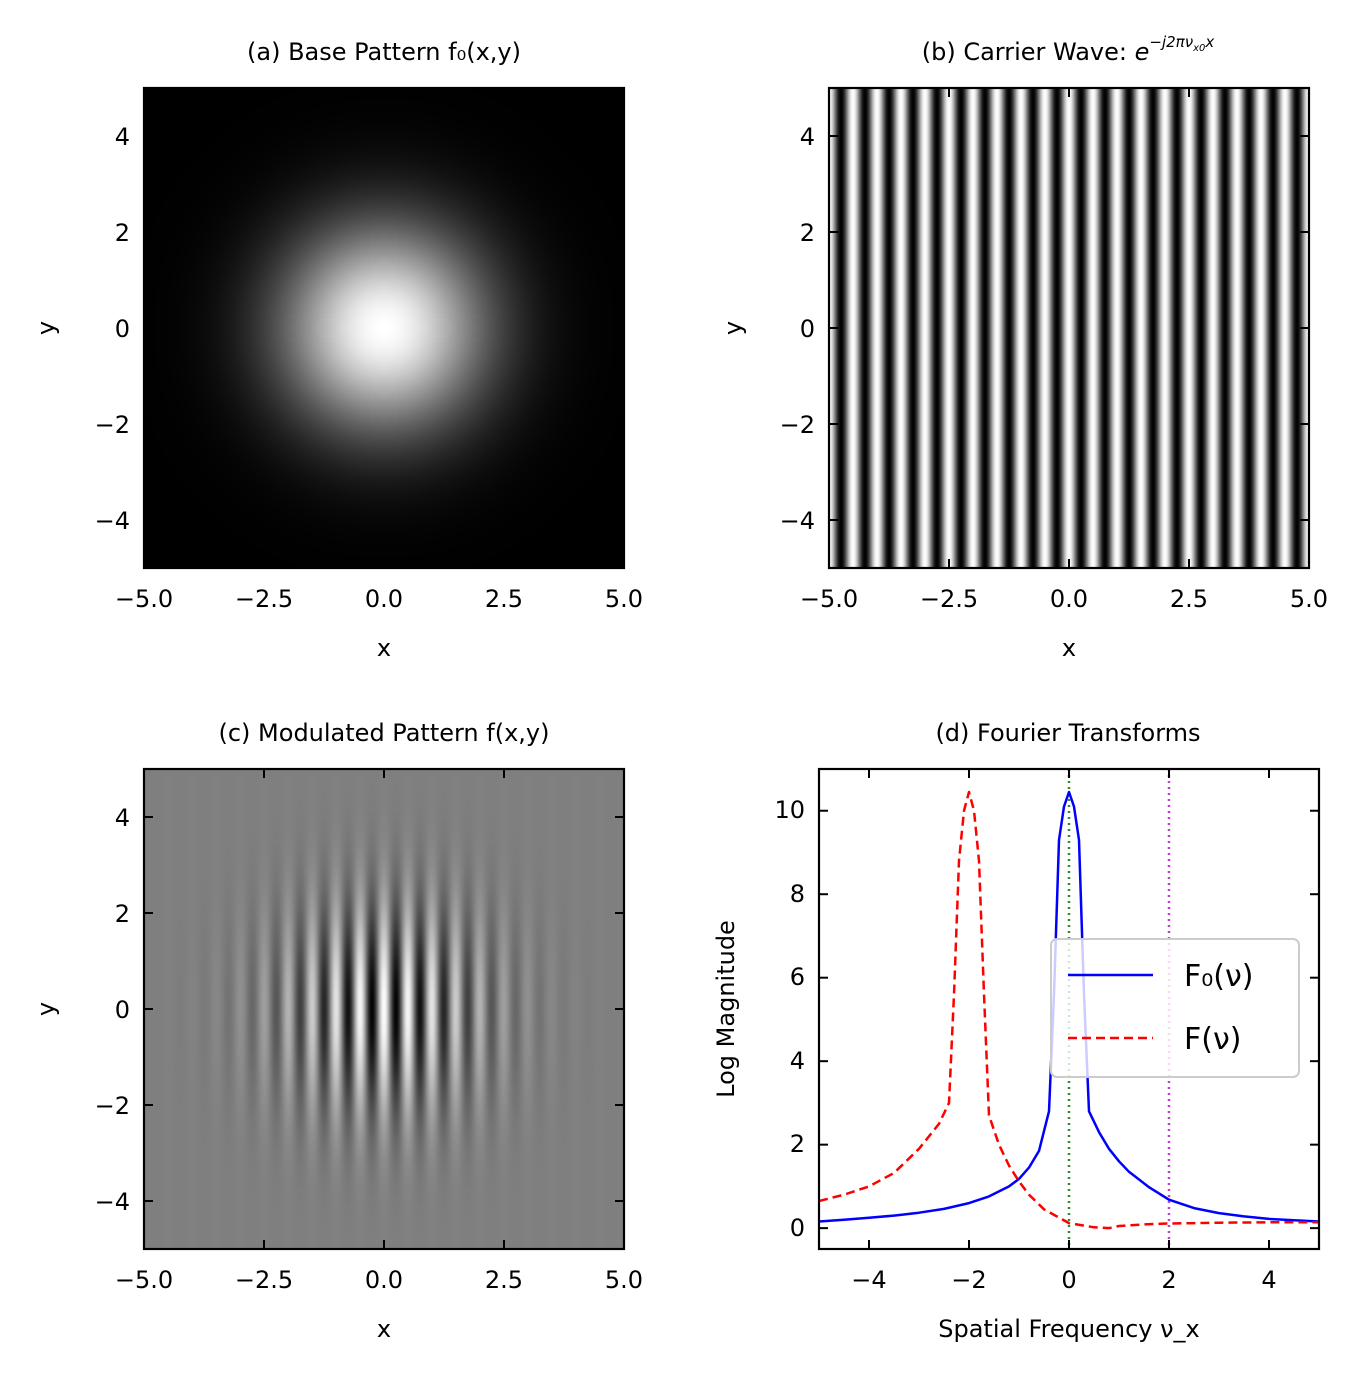 The width and height of the screenshot is (1365, 1376). What do you see at coordinates (797, 977) in the screenshot?
I see `panel-d-y-tick-label: 6` at bounding box center [797, 977].